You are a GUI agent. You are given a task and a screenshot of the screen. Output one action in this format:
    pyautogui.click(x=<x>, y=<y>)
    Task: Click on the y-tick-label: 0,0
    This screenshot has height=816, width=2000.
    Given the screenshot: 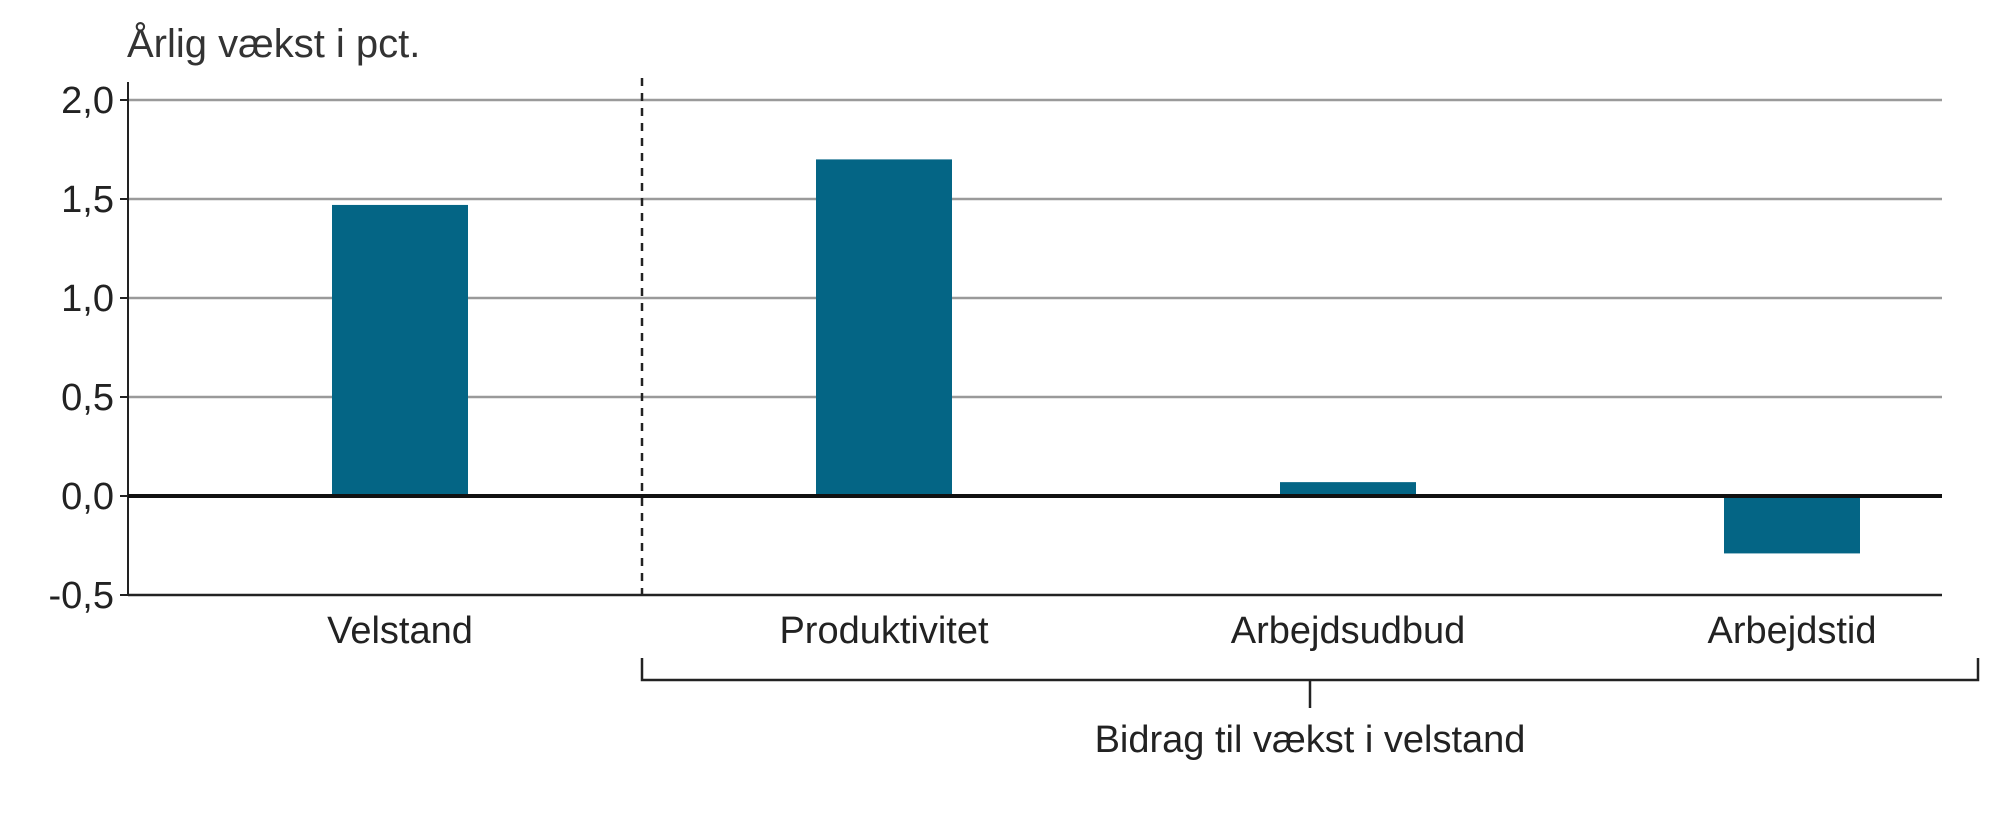 What is the action you would take?
    pyautogui.click(x=87, y=497)
    